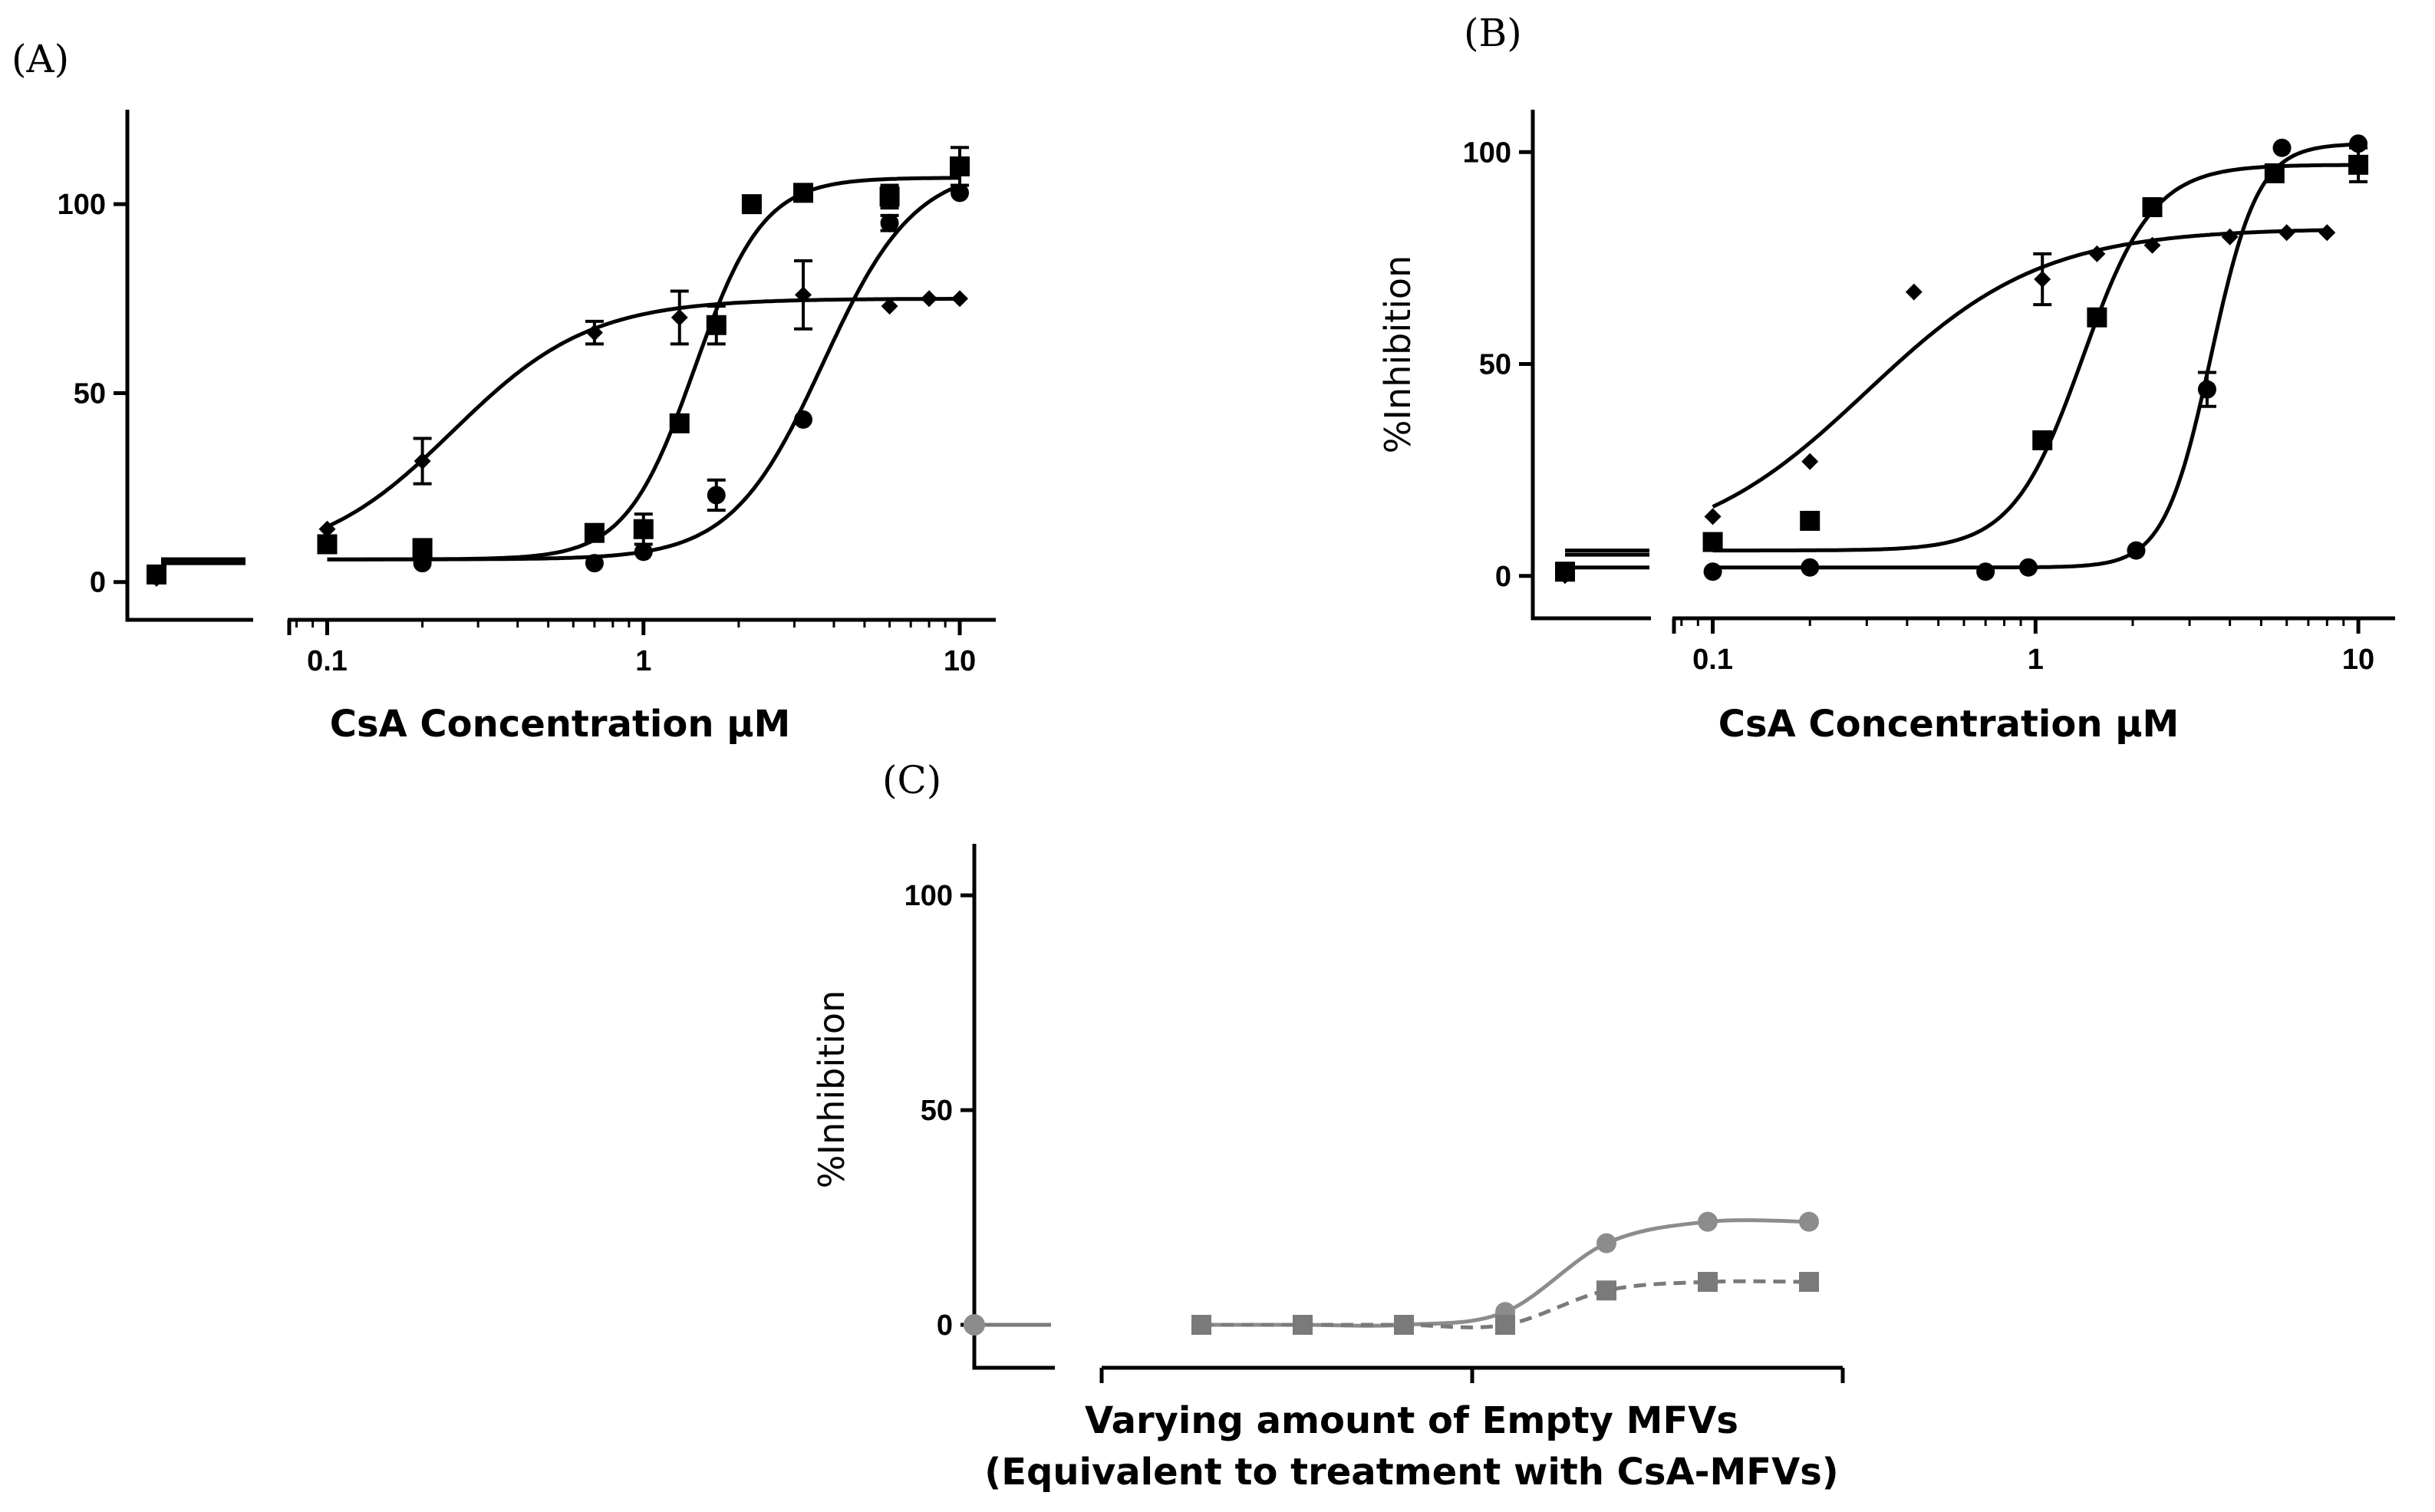  I want to click on panel-b-y-ticks: 0 50 100, so click(1498, 365).